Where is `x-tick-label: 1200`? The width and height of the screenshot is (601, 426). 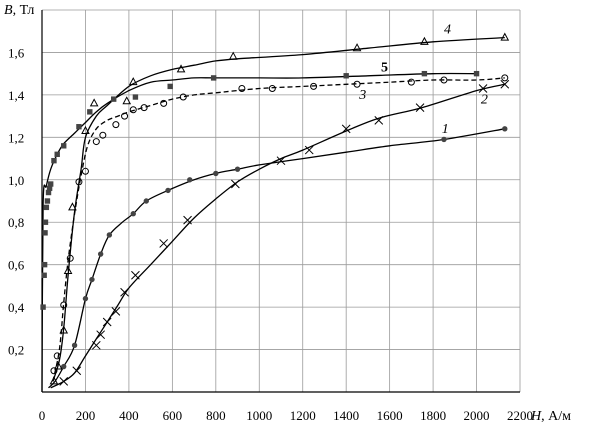 x-tick-label: 1200 is located at coordinates (303, 415).